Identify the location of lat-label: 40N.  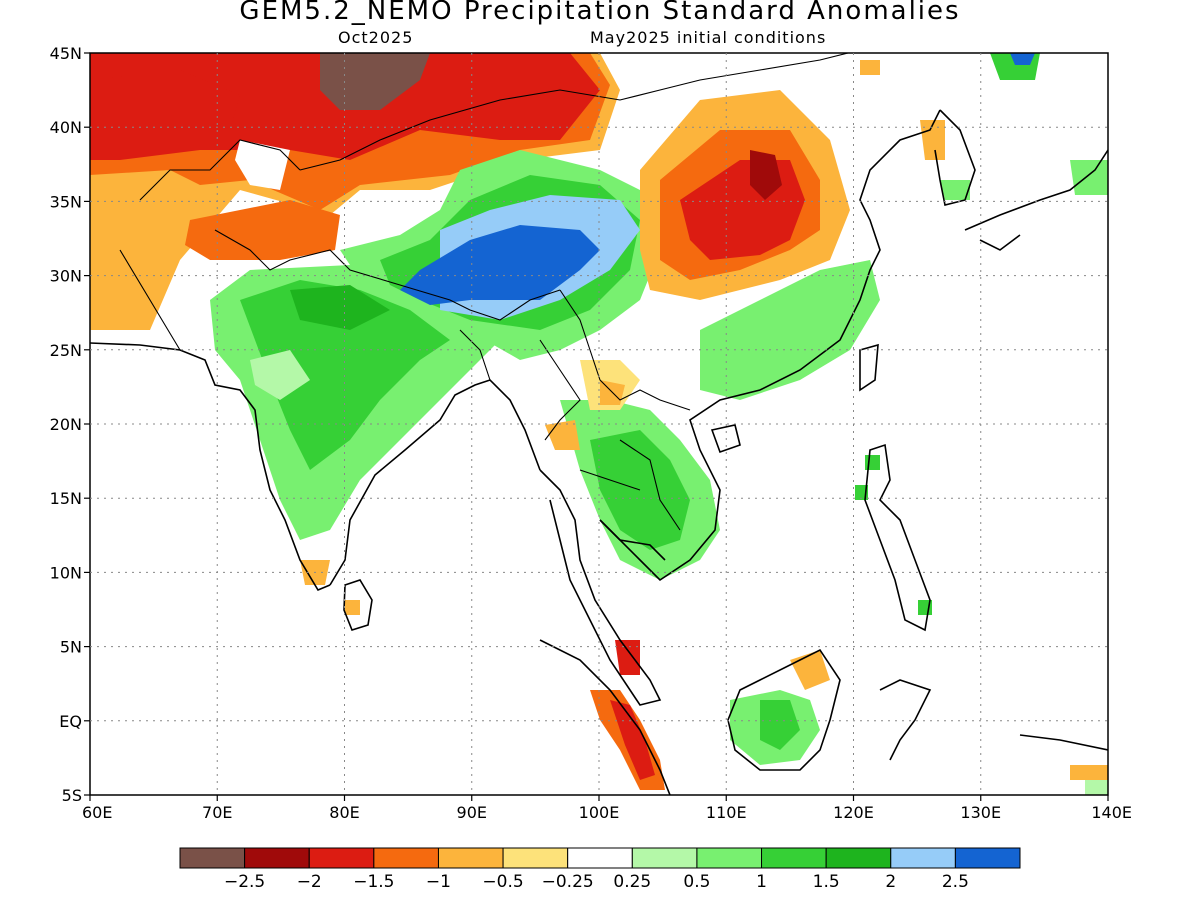
(66, 127).